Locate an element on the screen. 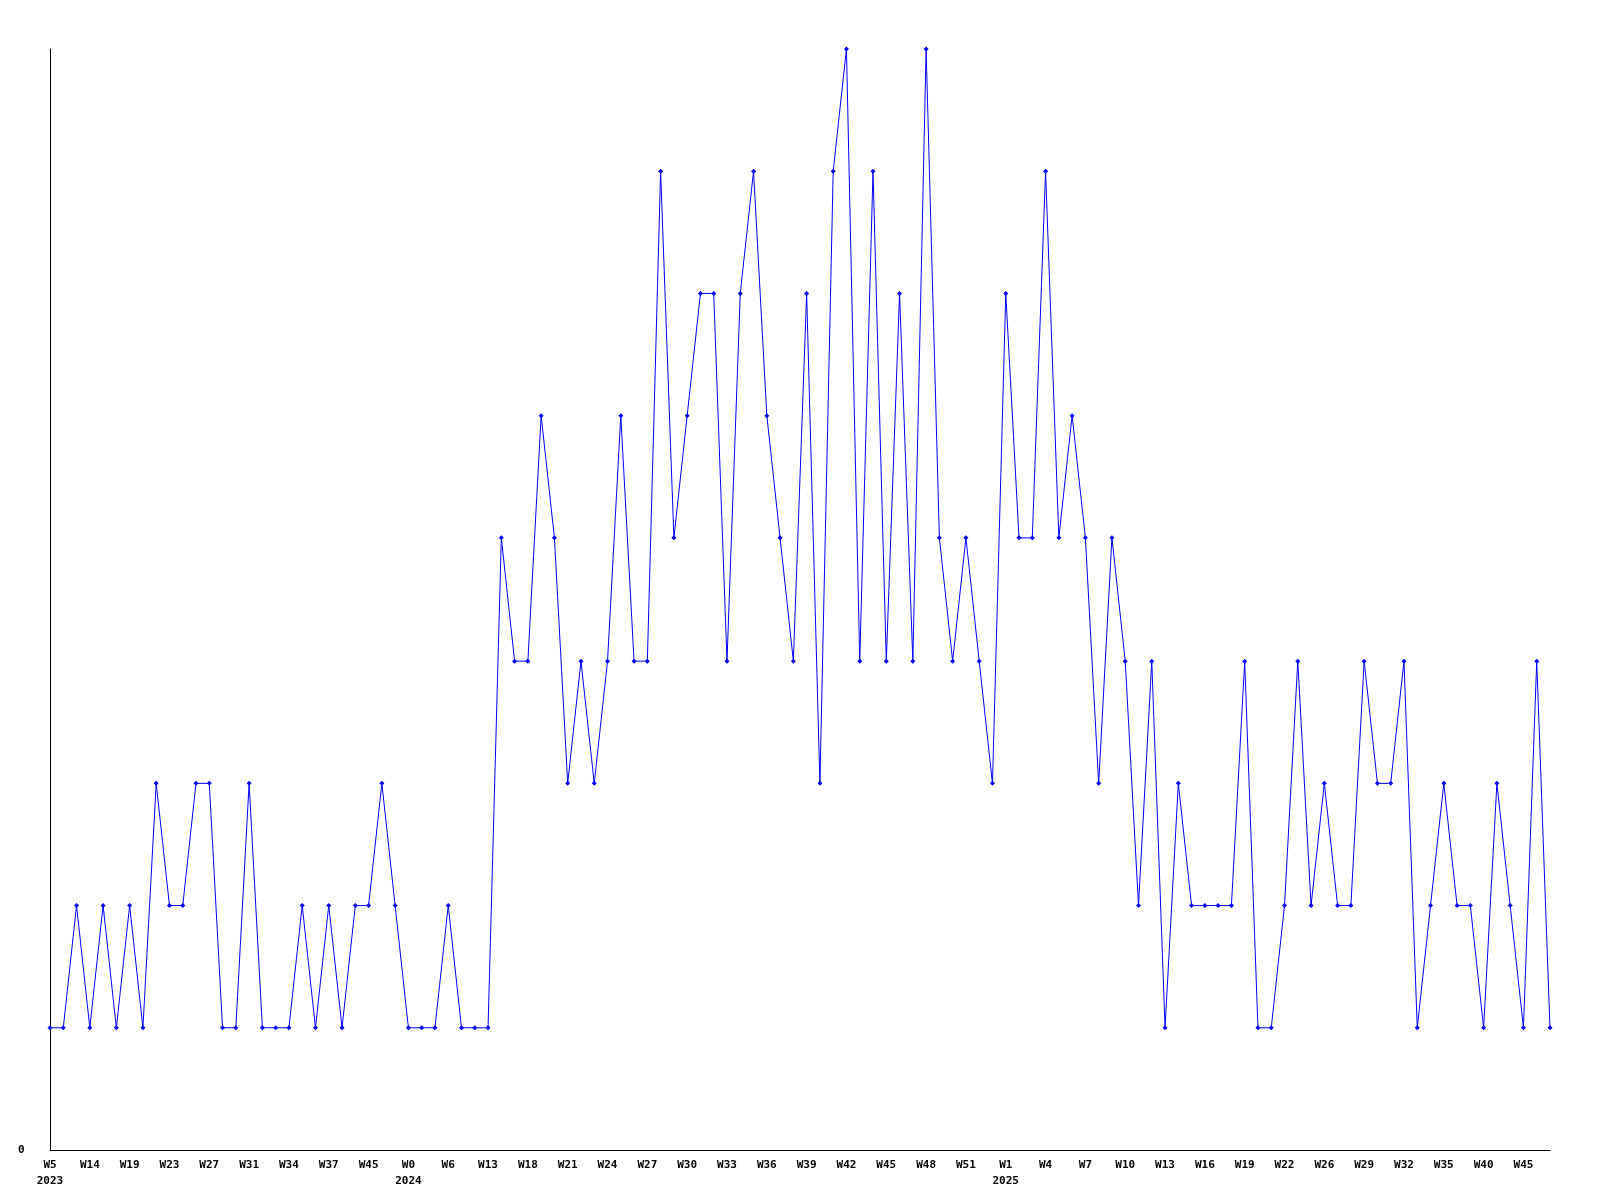 Image resolution: width=1600 pixels, height=1200 pixels. x-tick-label: W22 is located at coordinates (1284, 1164).